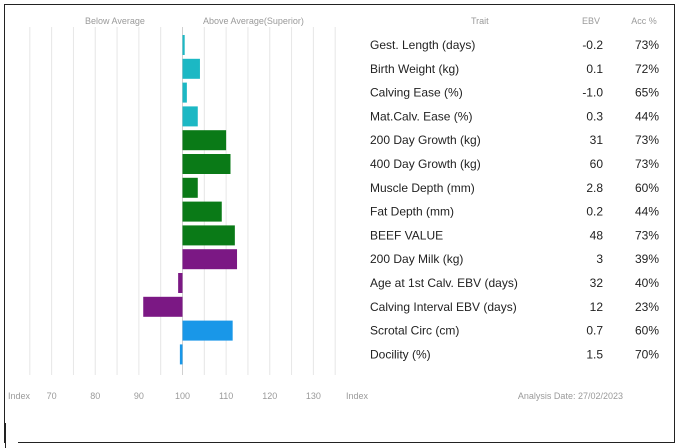 The width and height of the screenshot is (679, 448). Describe the element at coordinates (425, 140) in the screenshot. I see `trait-label: 200 Day Growth (kg)` at that location.